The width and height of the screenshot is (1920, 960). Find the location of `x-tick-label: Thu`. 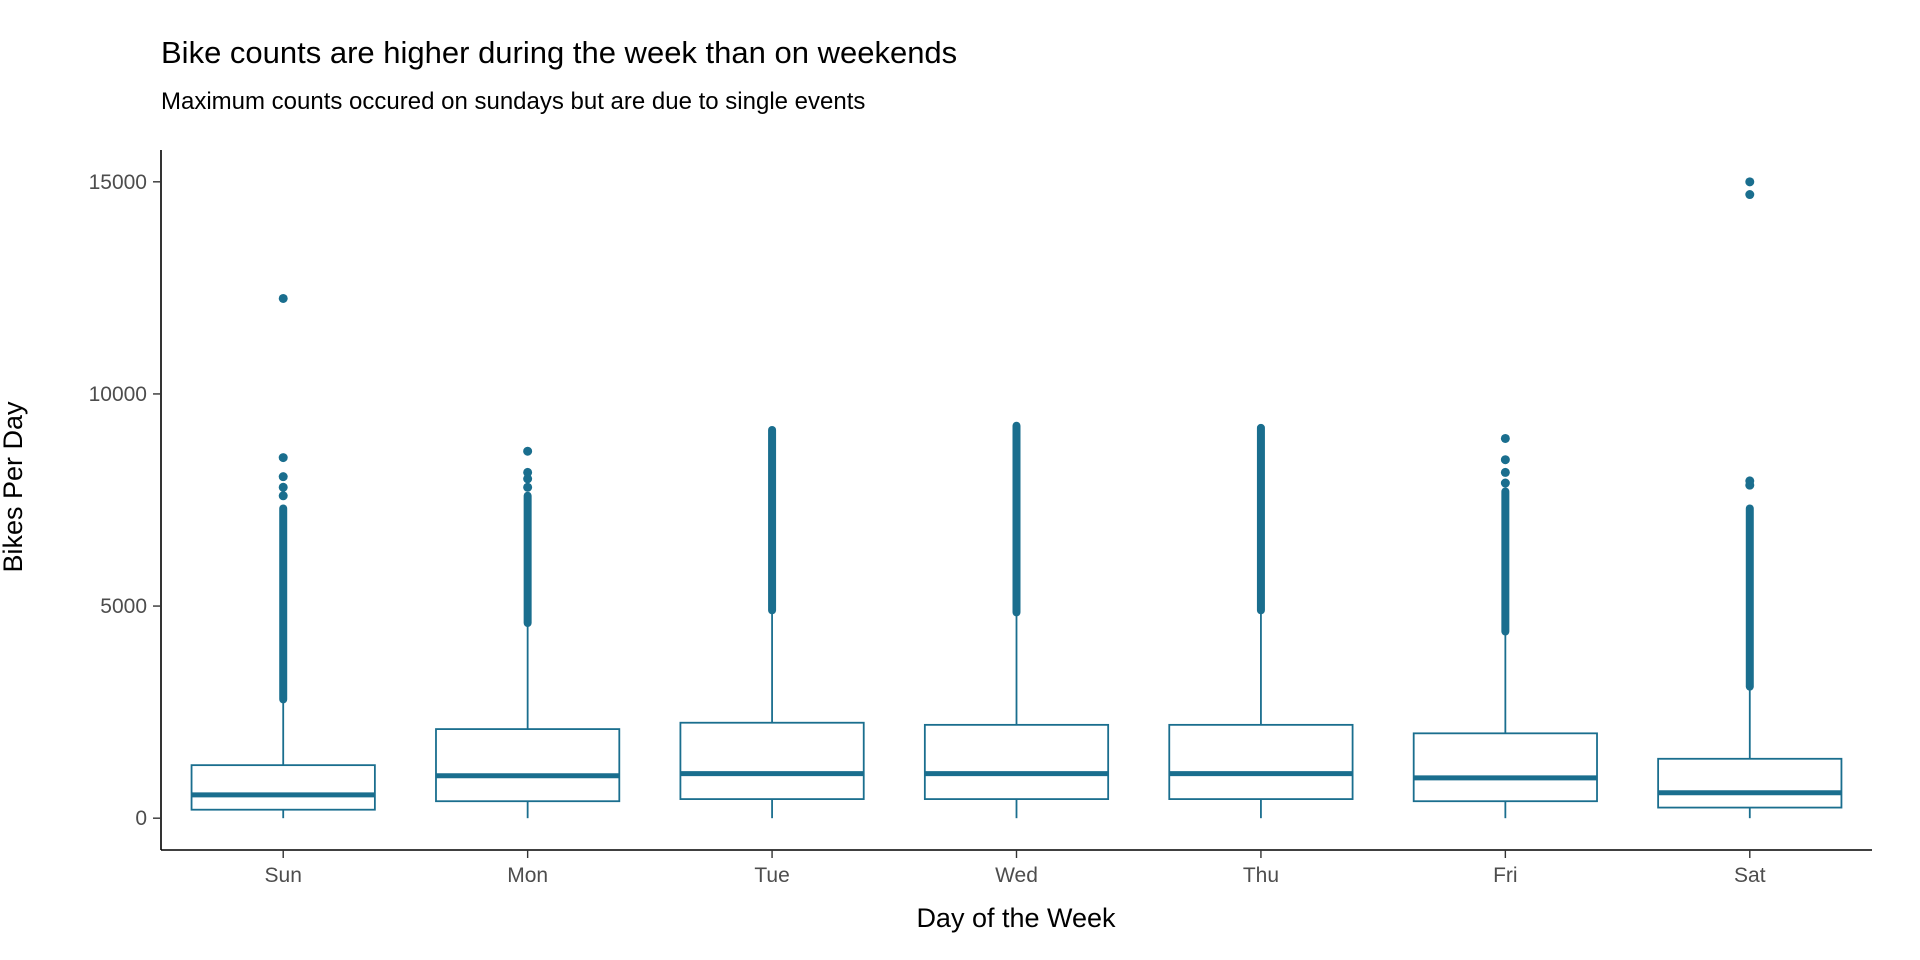

x-tick-label: Thu is located at coordinates (1261, 875).